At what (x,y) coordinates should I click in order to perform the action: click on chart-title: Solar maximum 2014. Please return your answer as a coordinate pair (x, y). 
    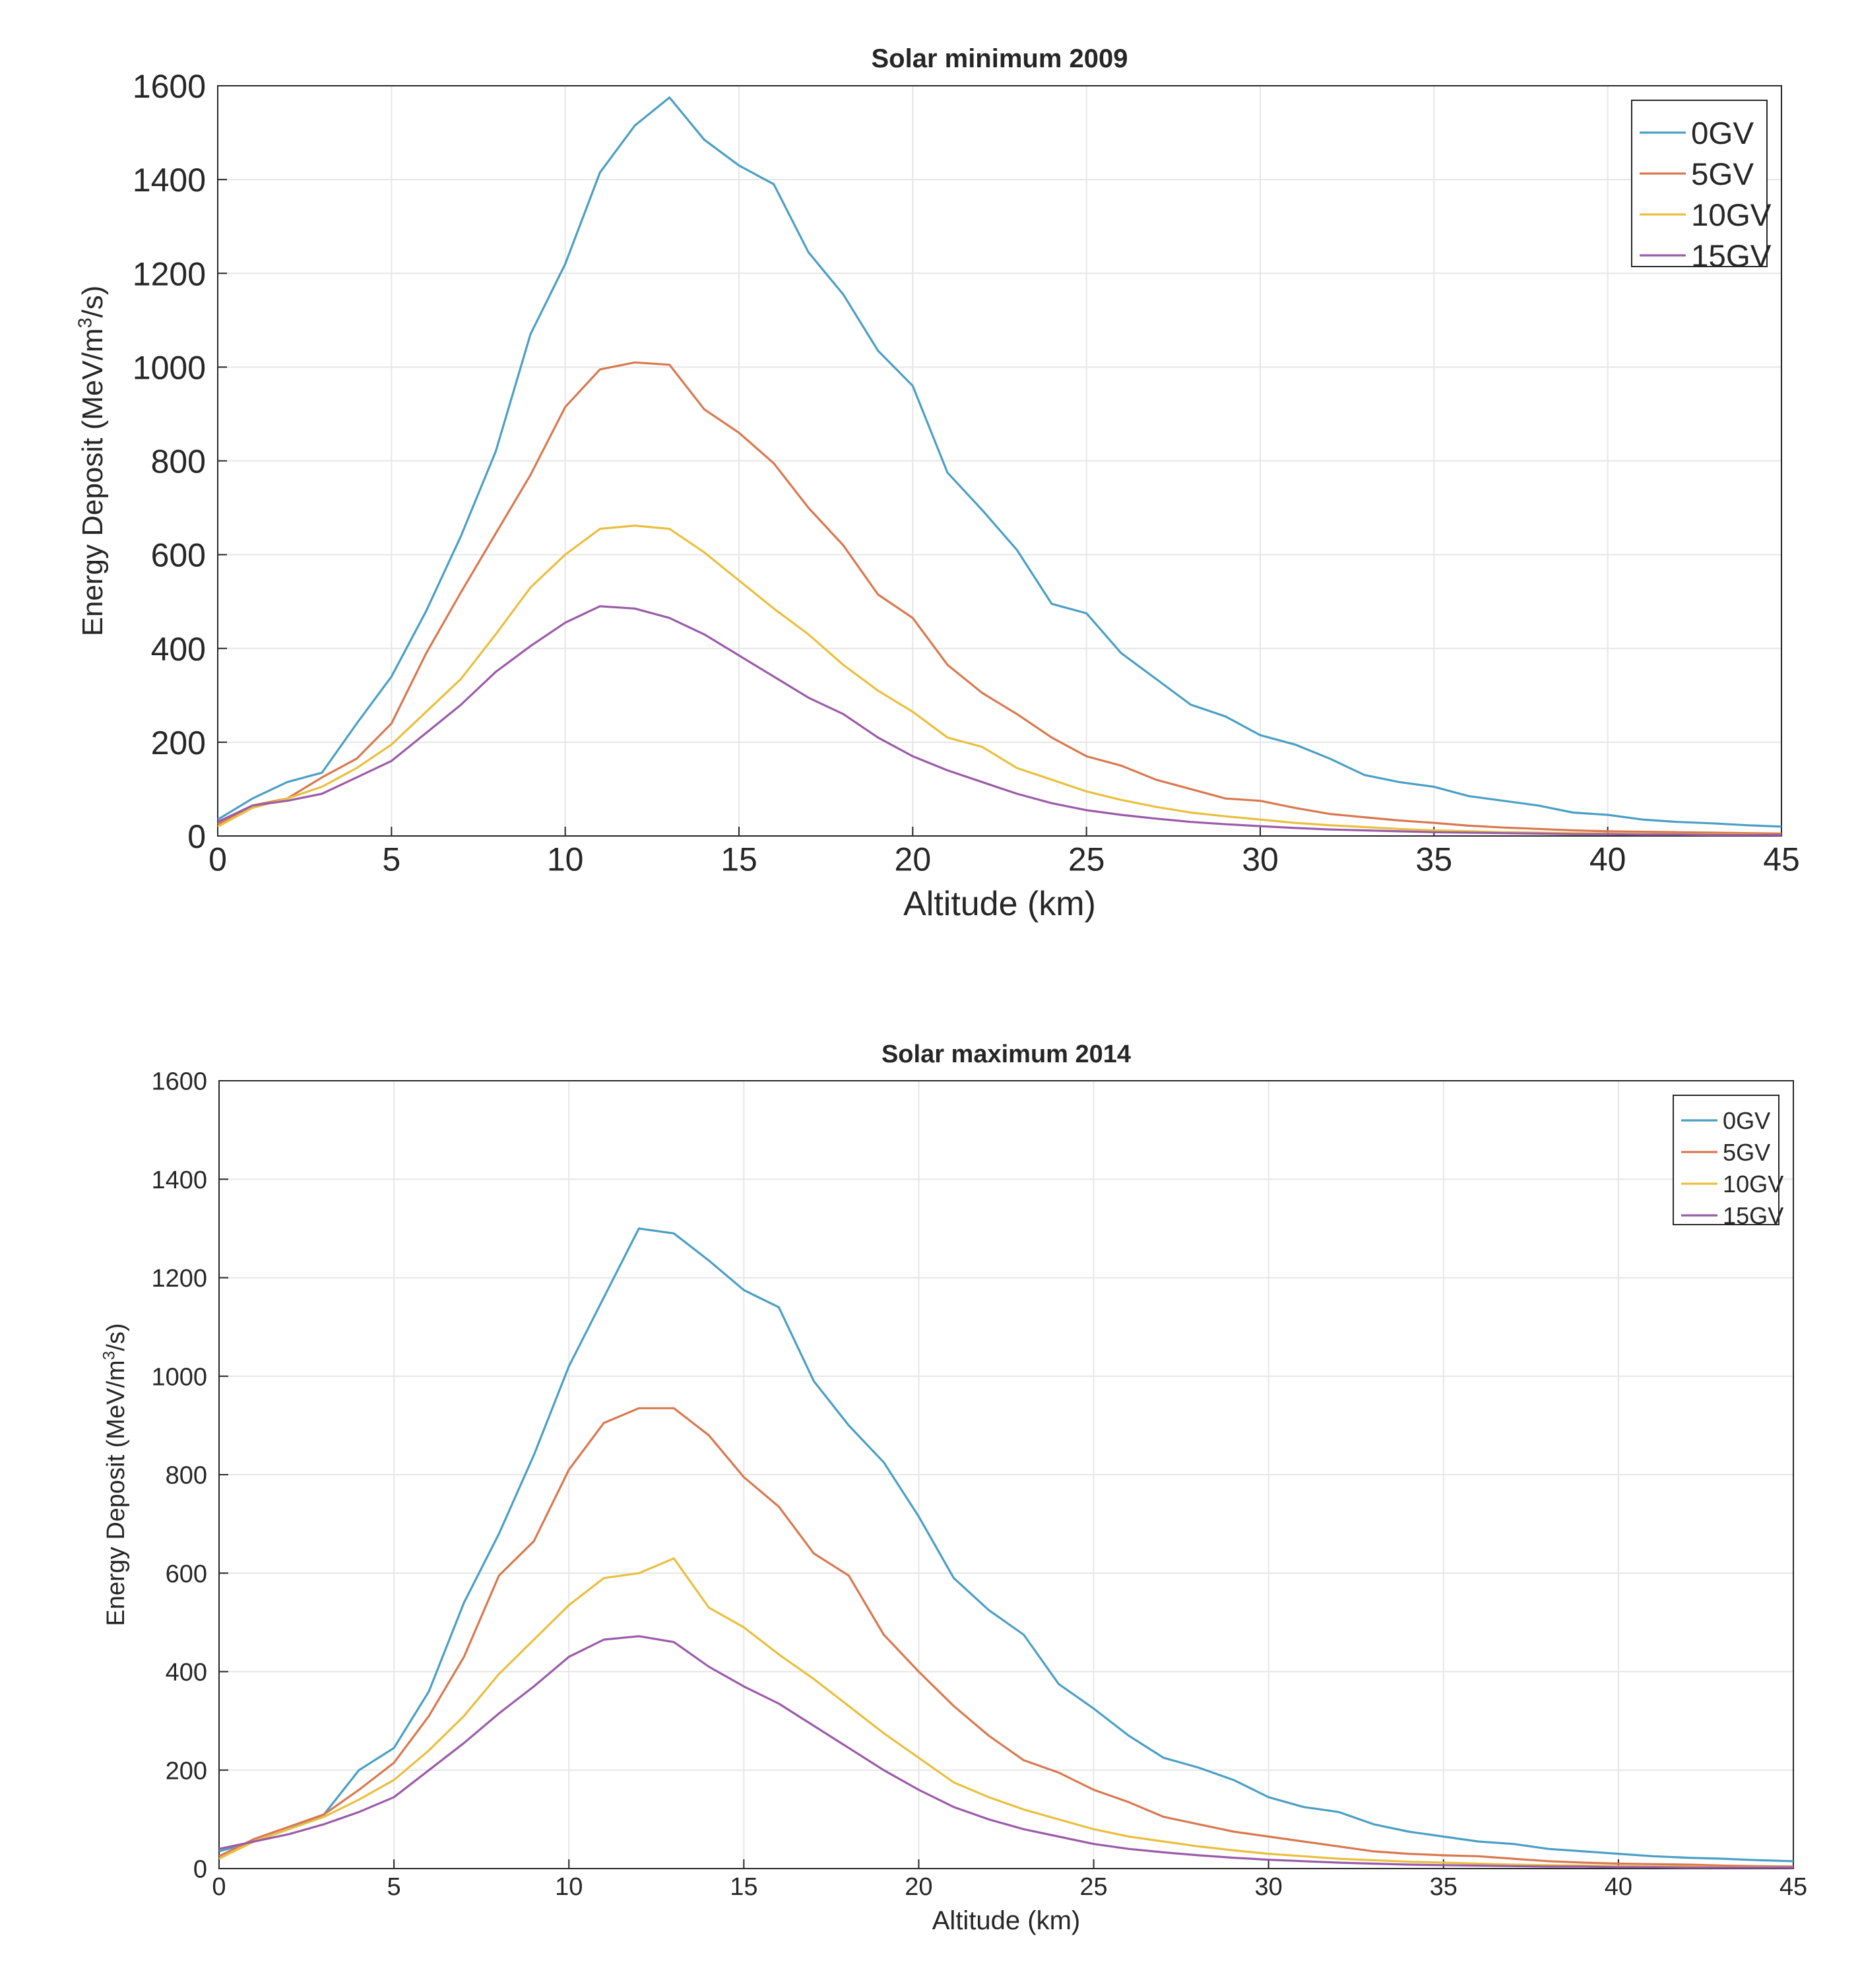
    Looking at the image, I should click on (1006, 1054).